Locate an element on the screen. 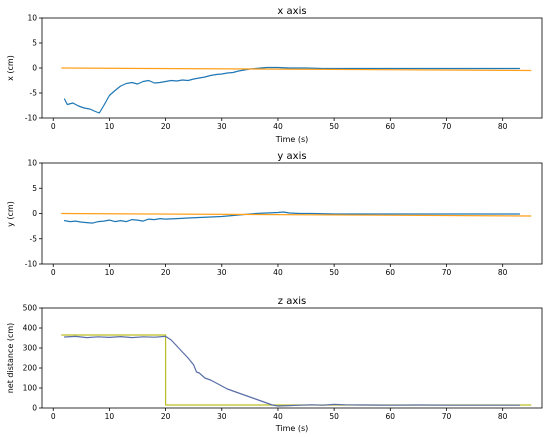 The width and height of the screenshot is (550, 437). y-tick-label: 400 is located at coordinates (30, 328).